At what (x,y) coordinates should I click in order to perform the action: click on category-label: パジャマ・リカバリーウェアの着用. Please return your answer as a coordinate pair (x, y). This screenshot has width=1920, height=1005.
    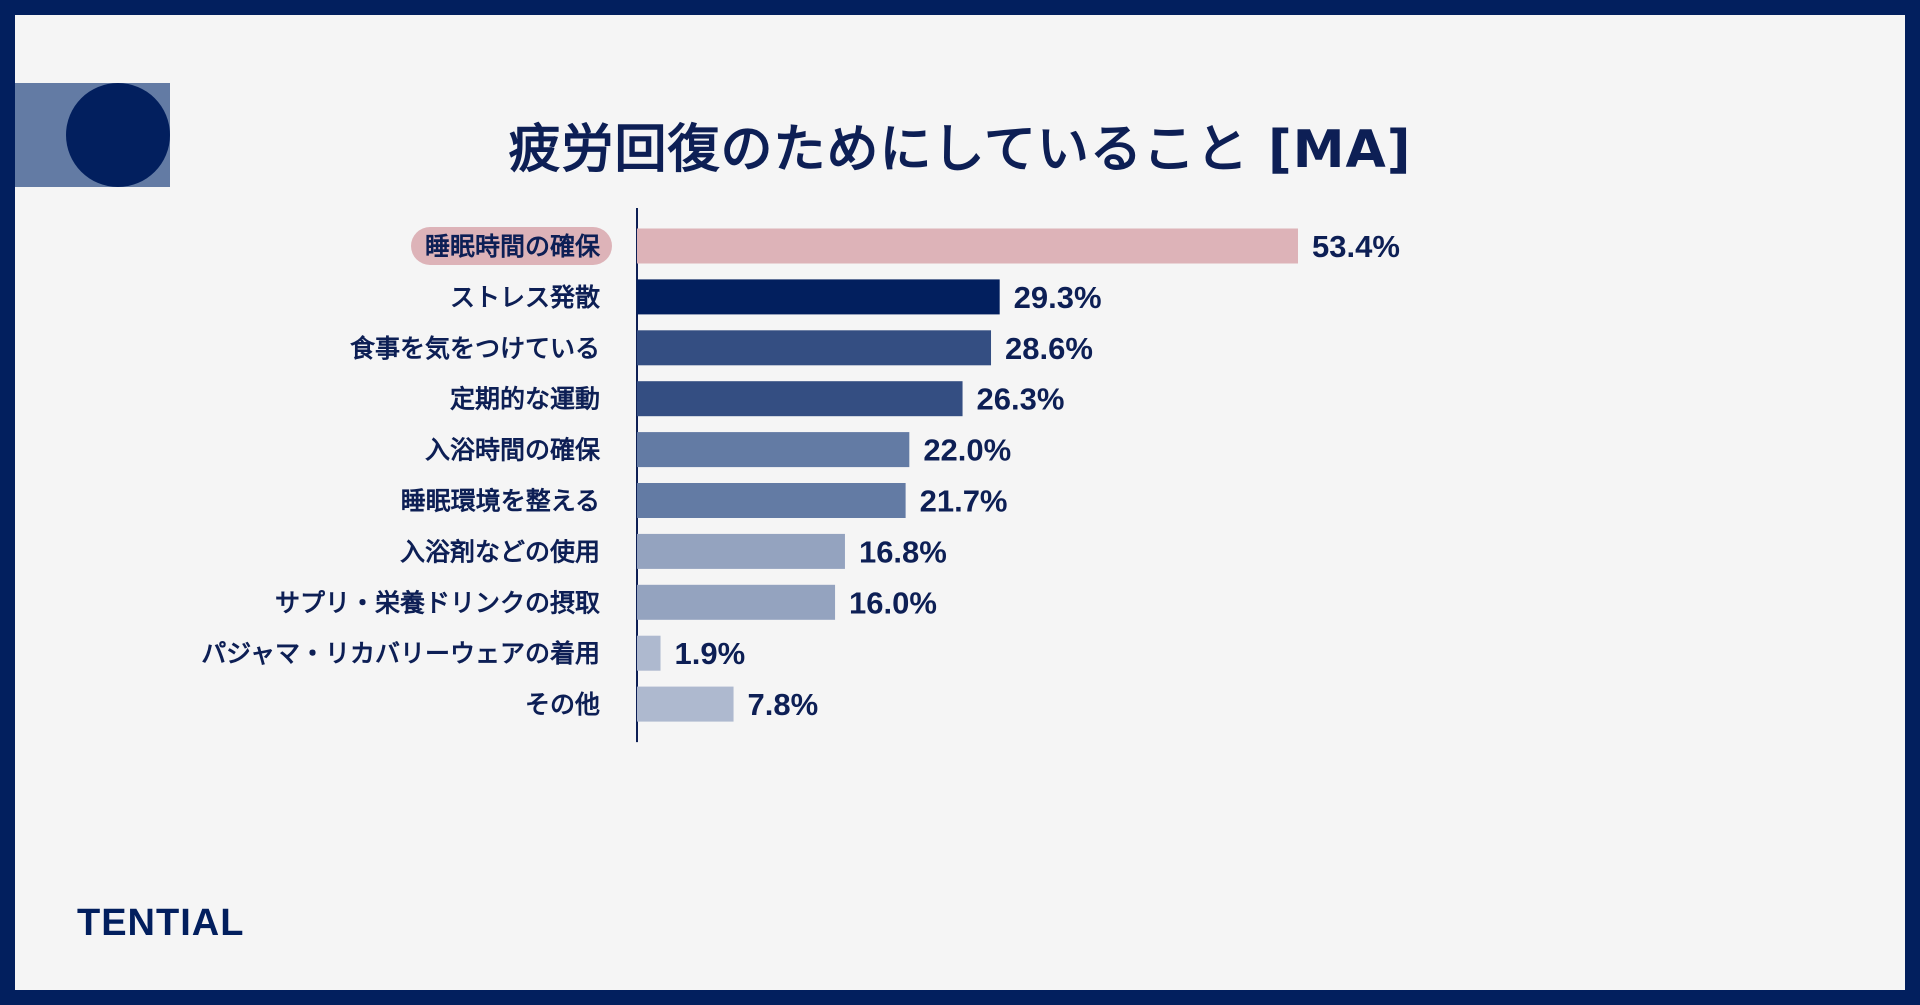
    Looking at the image, I should click on (400, 653).